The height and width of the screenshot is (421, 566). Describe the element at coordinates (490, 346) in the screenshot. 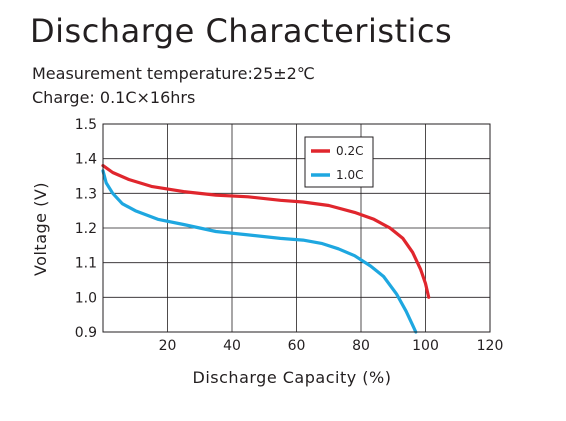

I see `x-tick-label: 120` at that location.